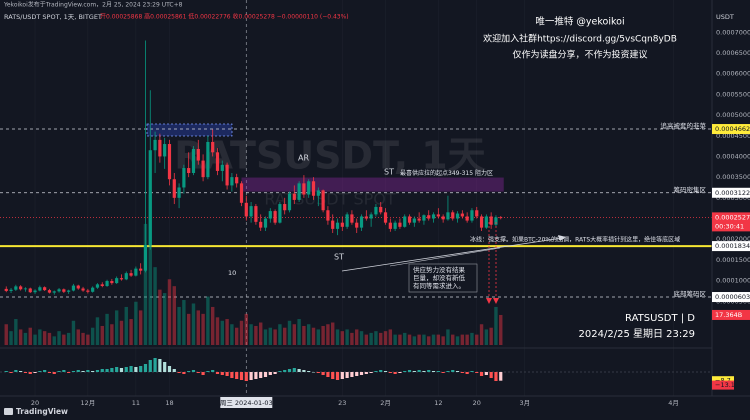 Image resolution: width=750 pixels, height=420 pixels. I want to click on x-tick-label: 20, so click(477, 403).